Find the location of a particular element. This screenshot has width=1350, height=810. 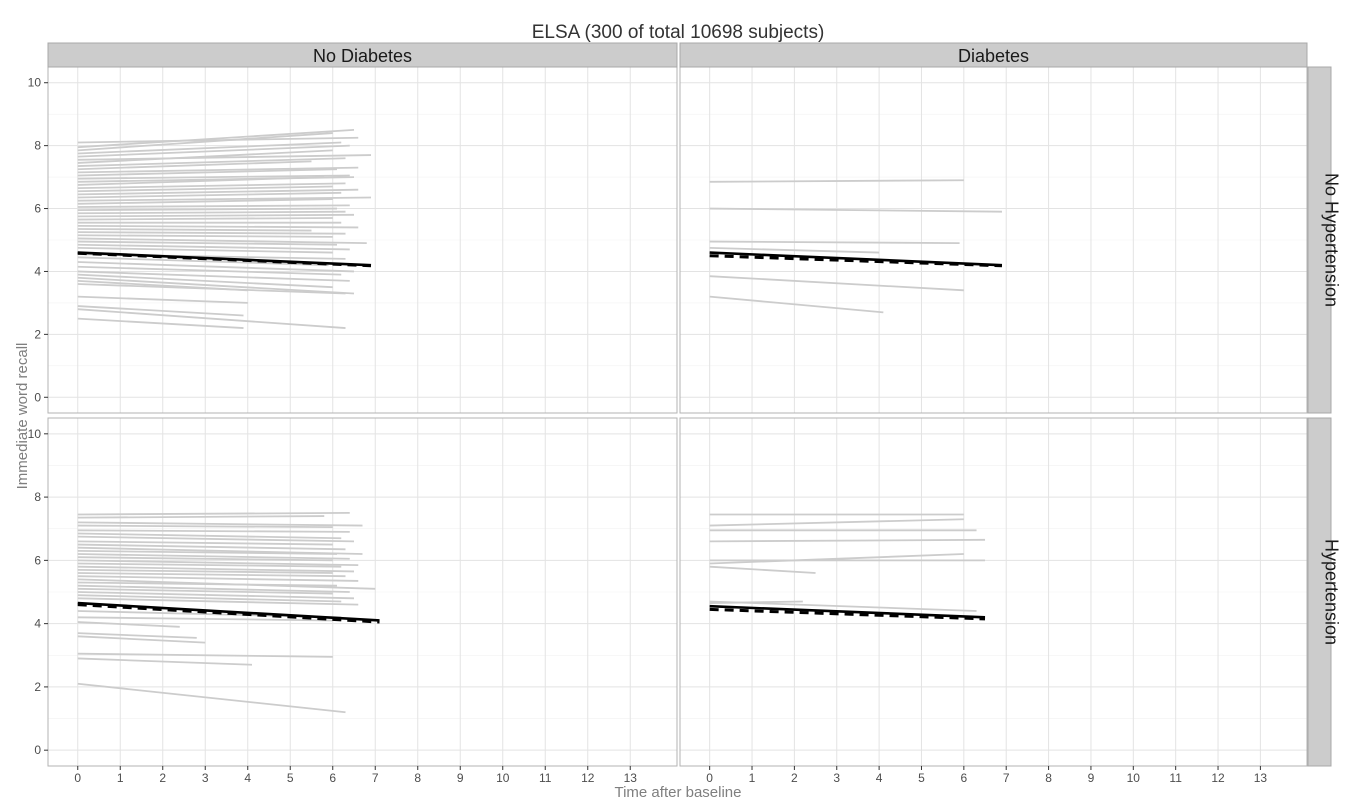

row-strip-label: Hypertension is located at coordinates (1332, 592).